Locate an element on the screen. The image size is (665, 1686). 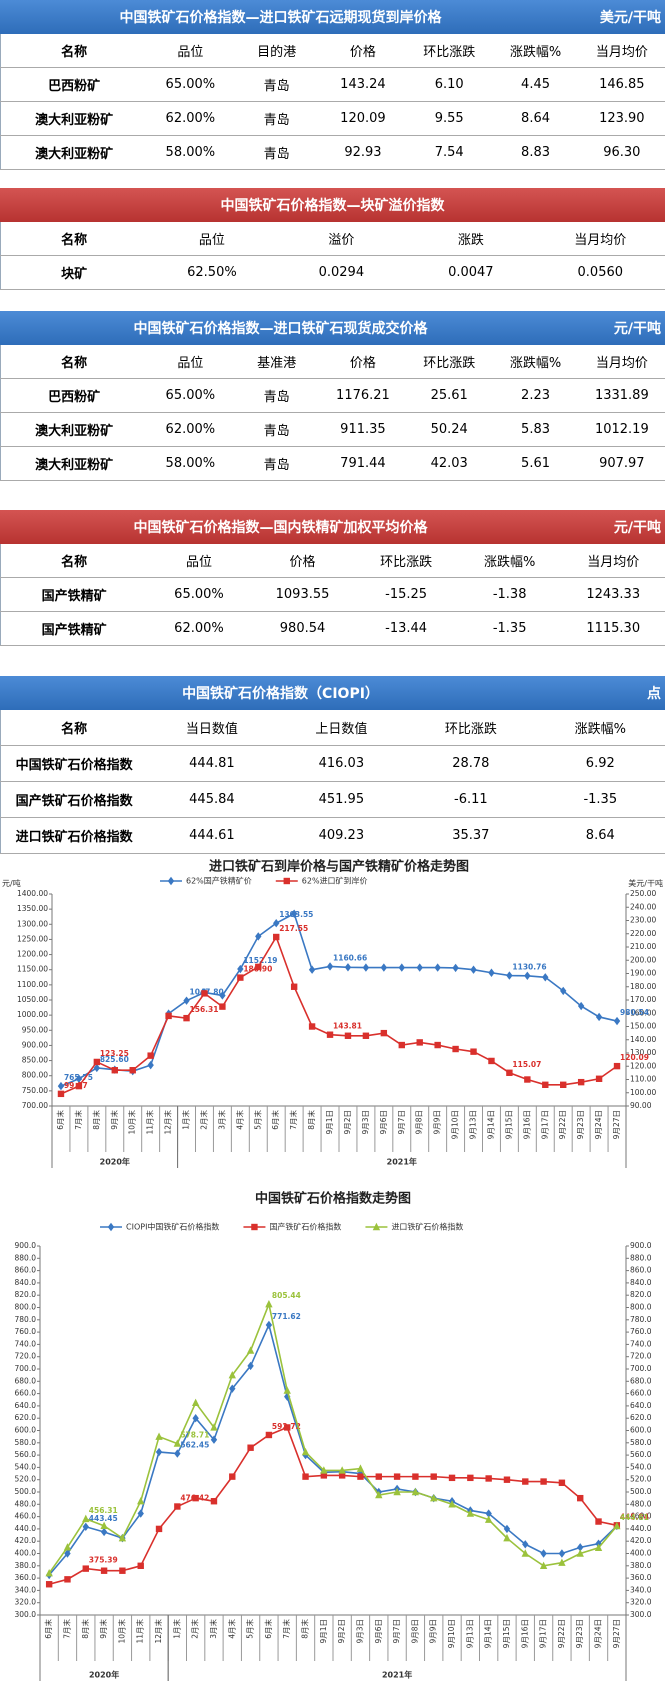
x-tick-label: 9月10日 is located at coordinates (455, 1124).